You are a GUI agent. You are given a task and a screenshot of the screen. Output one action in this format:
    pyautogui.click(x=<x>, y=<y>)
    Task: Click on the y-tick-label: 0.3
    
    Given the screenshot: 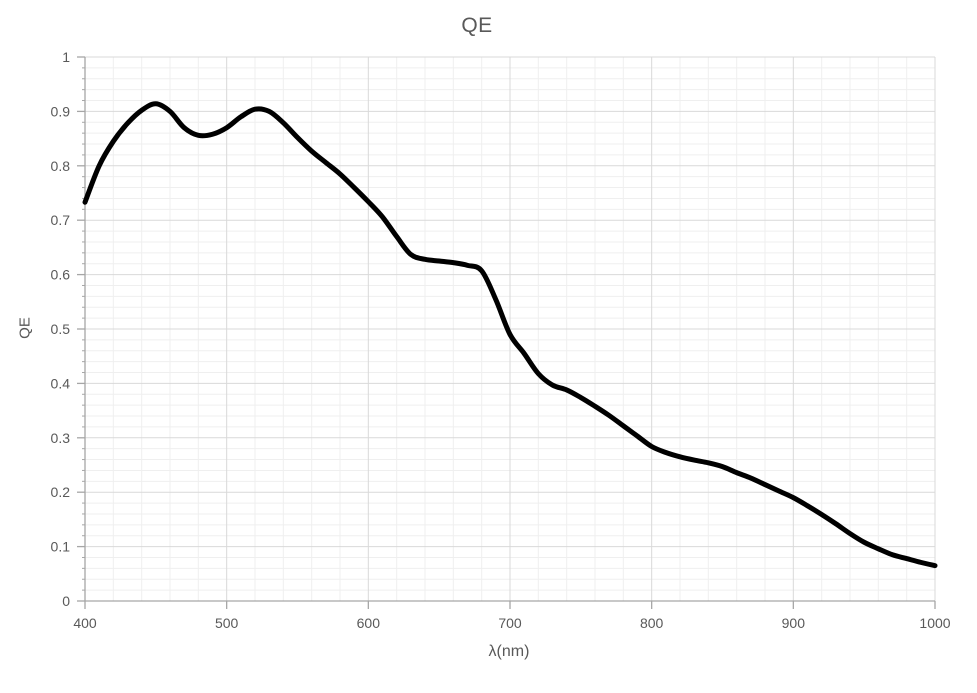 What is the action you would take?
    pyautogui.click(x=61, y=438)
    